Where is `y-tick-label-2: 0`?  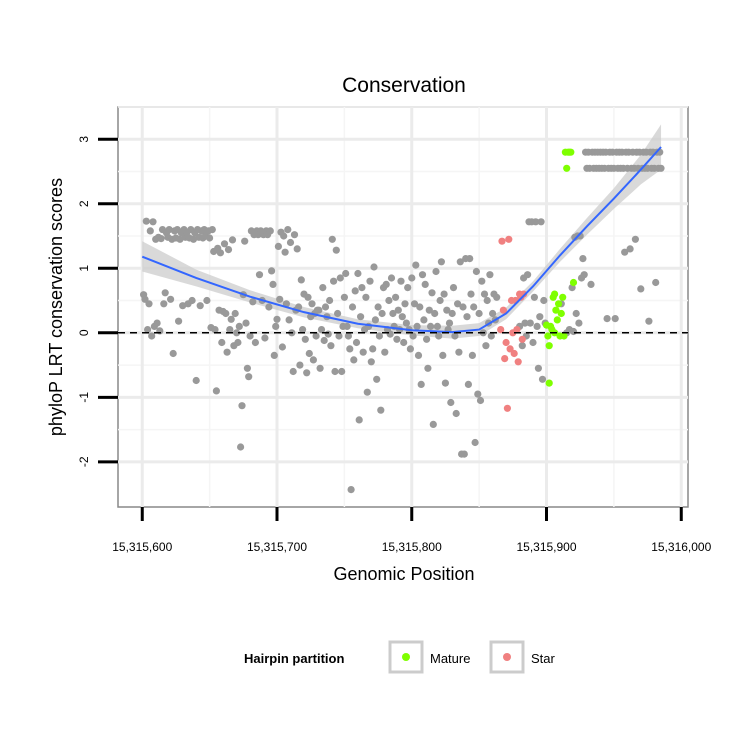 y-tick-label-2: 0 is located at coordinates (84, 332).